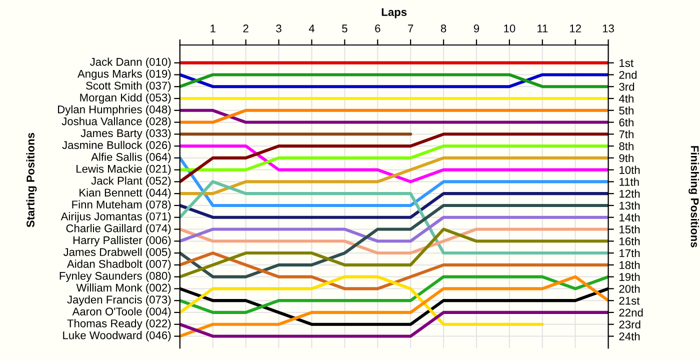  I want to click on x-tick-label: 6, so click(377, 28).